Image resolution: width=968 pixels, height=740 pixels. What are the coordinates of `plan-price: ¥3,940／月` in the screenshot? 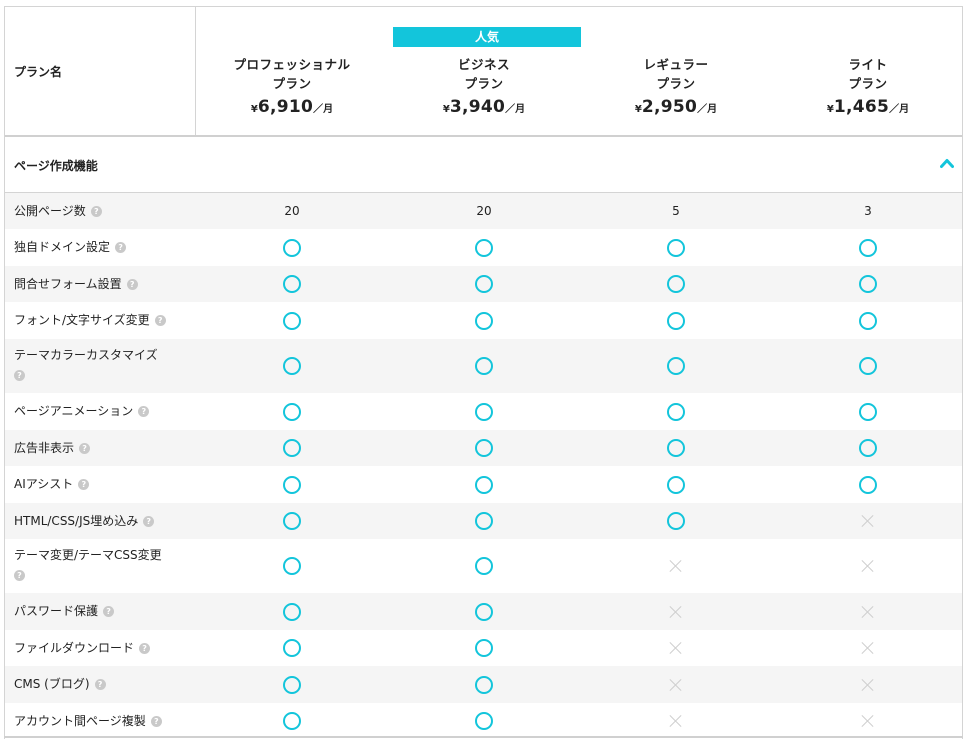 It's located at (484, 107).